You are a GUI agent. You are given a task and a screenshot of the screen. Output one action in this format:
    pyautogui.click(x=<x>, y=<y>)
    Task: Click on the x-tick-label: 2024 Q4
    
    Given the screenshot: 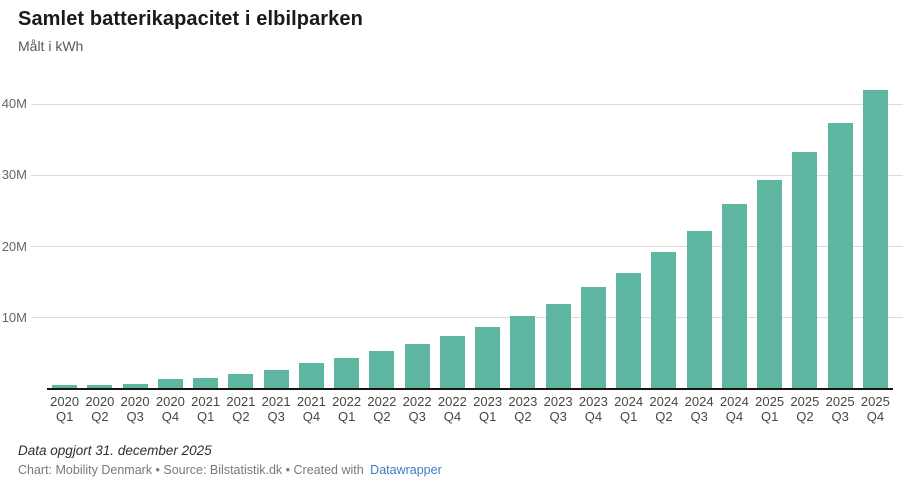 What is the action you would take?
    pyautogui.click(x=734, y=409)
    